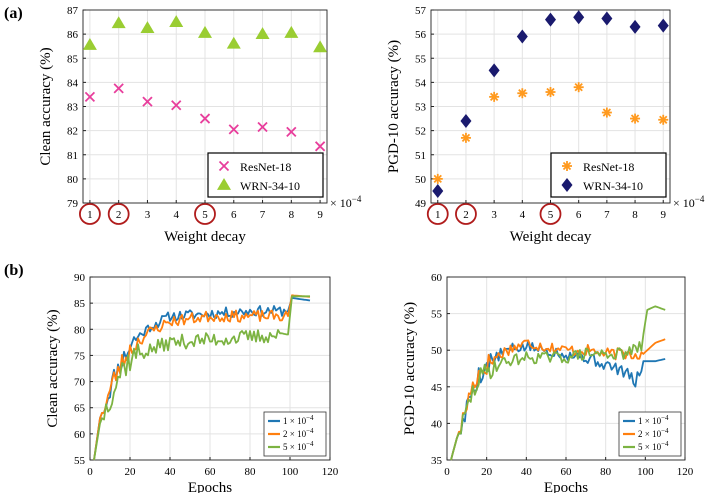 This screenshot has width=723, height=493. What do you see at coordinates (579, 215) in the screenshot?
I see `x-tick-label: 6` at bounding box center [579, 215].